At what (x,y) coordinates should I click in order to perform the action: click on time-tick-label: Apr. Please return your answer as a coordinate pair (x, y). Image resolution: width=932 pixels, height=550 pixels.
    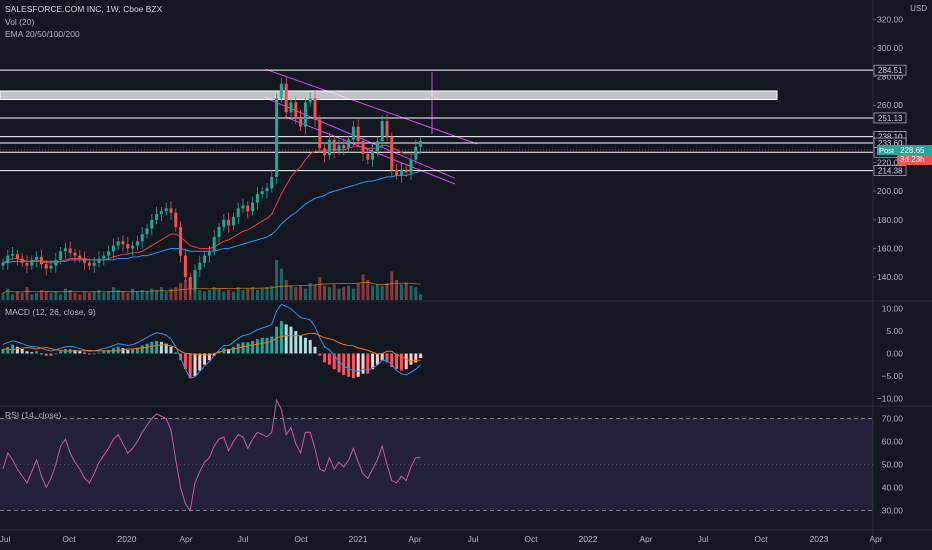
    Looking at the image, I should click on (185, 539).